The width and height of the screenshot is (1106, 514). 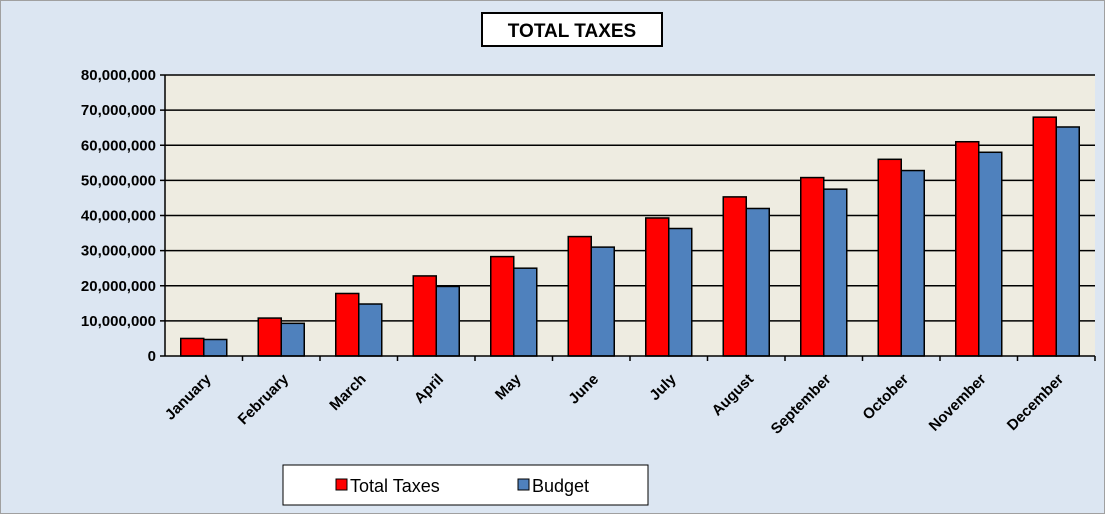 What do you see at coordinates (118, 321) in the screenshot?
I see `y-tick-label: 10,000,000` at bounding box center [118, 321].